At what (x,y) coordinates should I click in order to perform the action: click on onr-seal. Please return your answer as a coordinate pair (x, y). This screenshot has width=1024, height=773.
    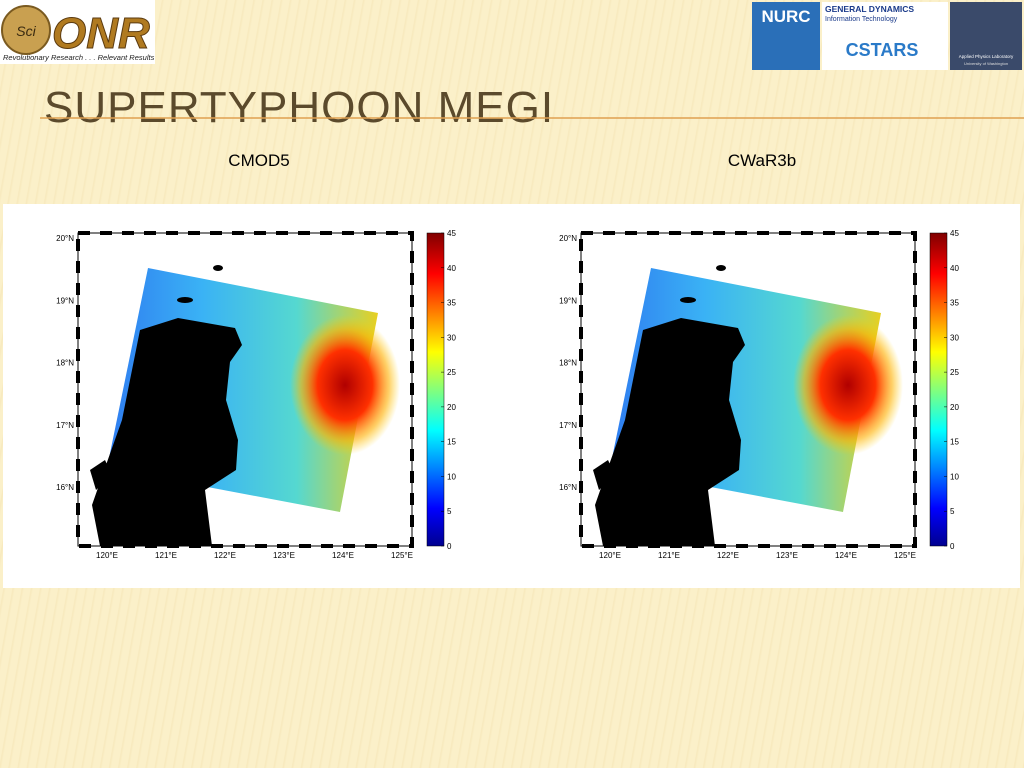
    Looking at the image, I should click on (26, 30).